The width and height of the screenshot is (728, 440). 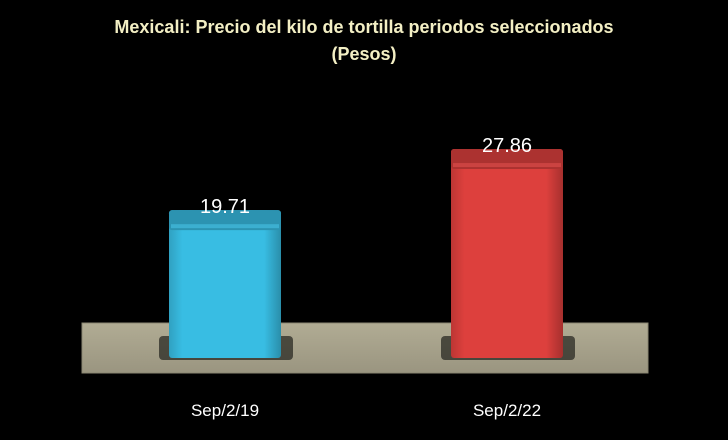 I want to click on floor-platform-edge, so click(x=365, y=348).